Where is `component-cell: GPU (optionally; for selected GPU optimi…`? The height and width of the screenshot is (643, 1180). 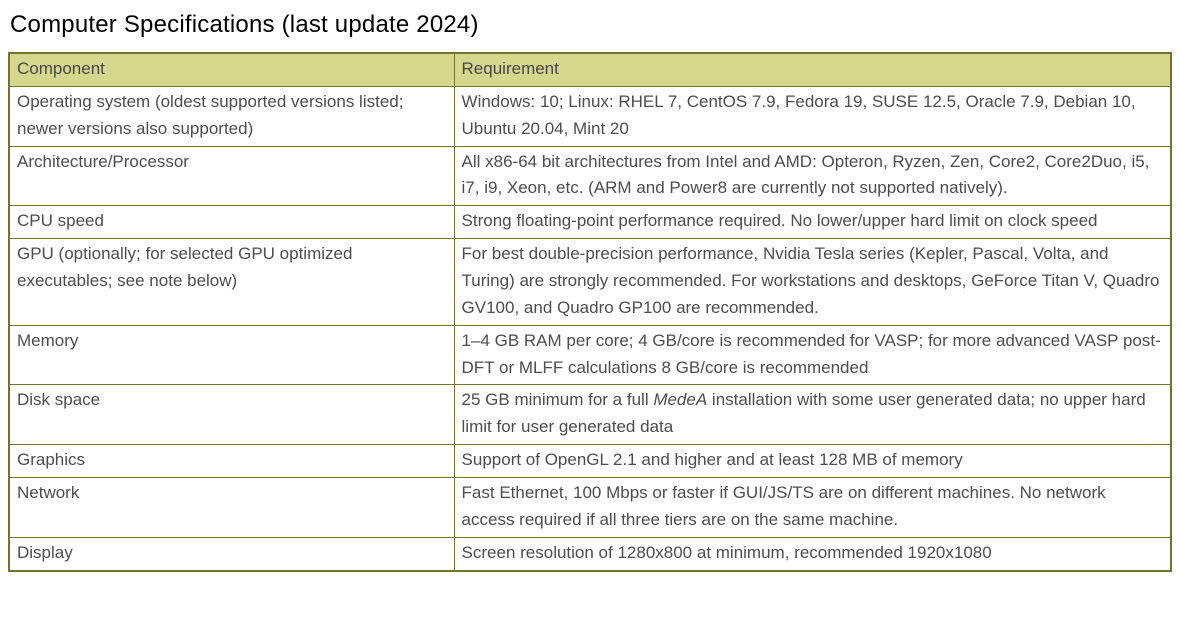
component-cell: GPU (optionally; for selected GPU optimi… is located at coordinates (231, 282).